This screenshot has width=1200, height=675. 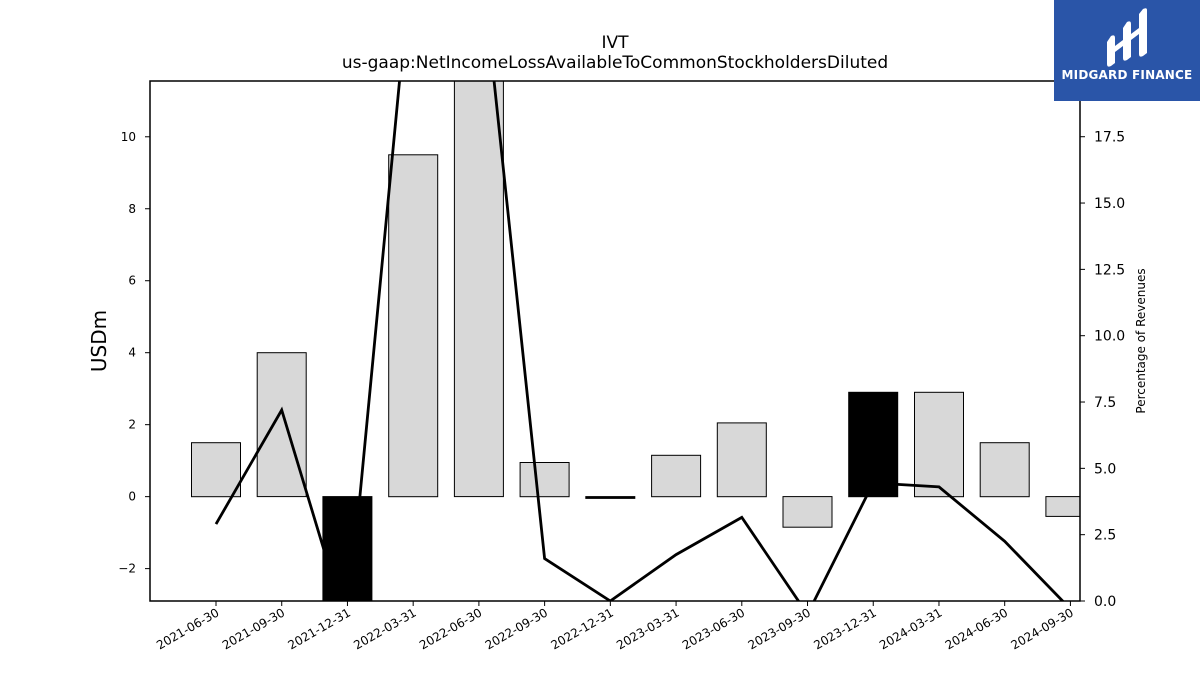 I want to click on x-tick-label: 2022-09-30, so click(x=516, y=628).